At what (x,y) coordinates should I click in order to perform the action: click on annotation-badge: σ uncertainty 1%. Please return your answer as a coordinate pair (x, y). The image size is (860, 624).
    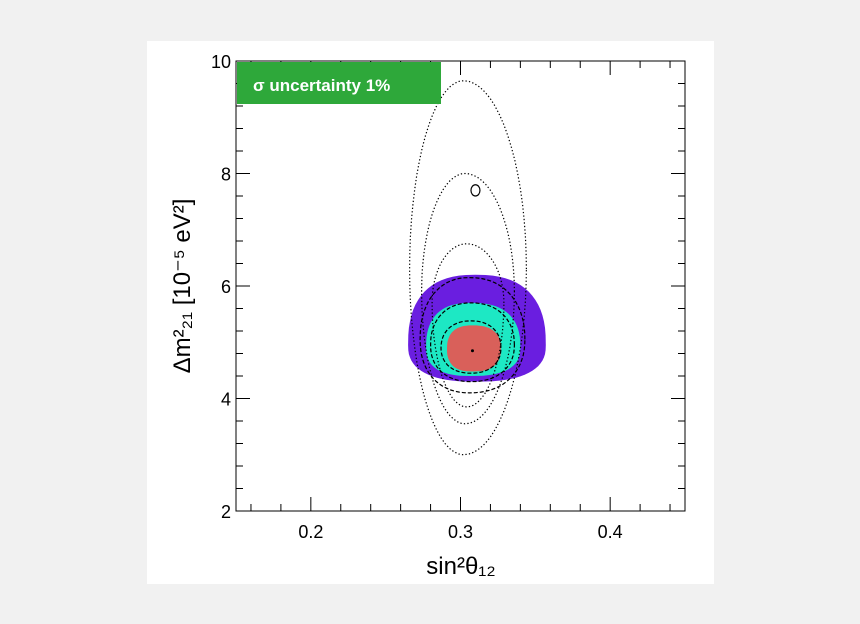
    Looking at the image, I should click on (339, 83).